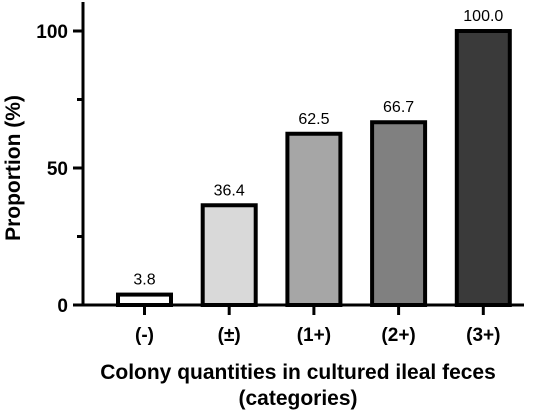 This screenshot has width=551, height=414. I want to click on y-tick-label: 50, so click(57, 169).